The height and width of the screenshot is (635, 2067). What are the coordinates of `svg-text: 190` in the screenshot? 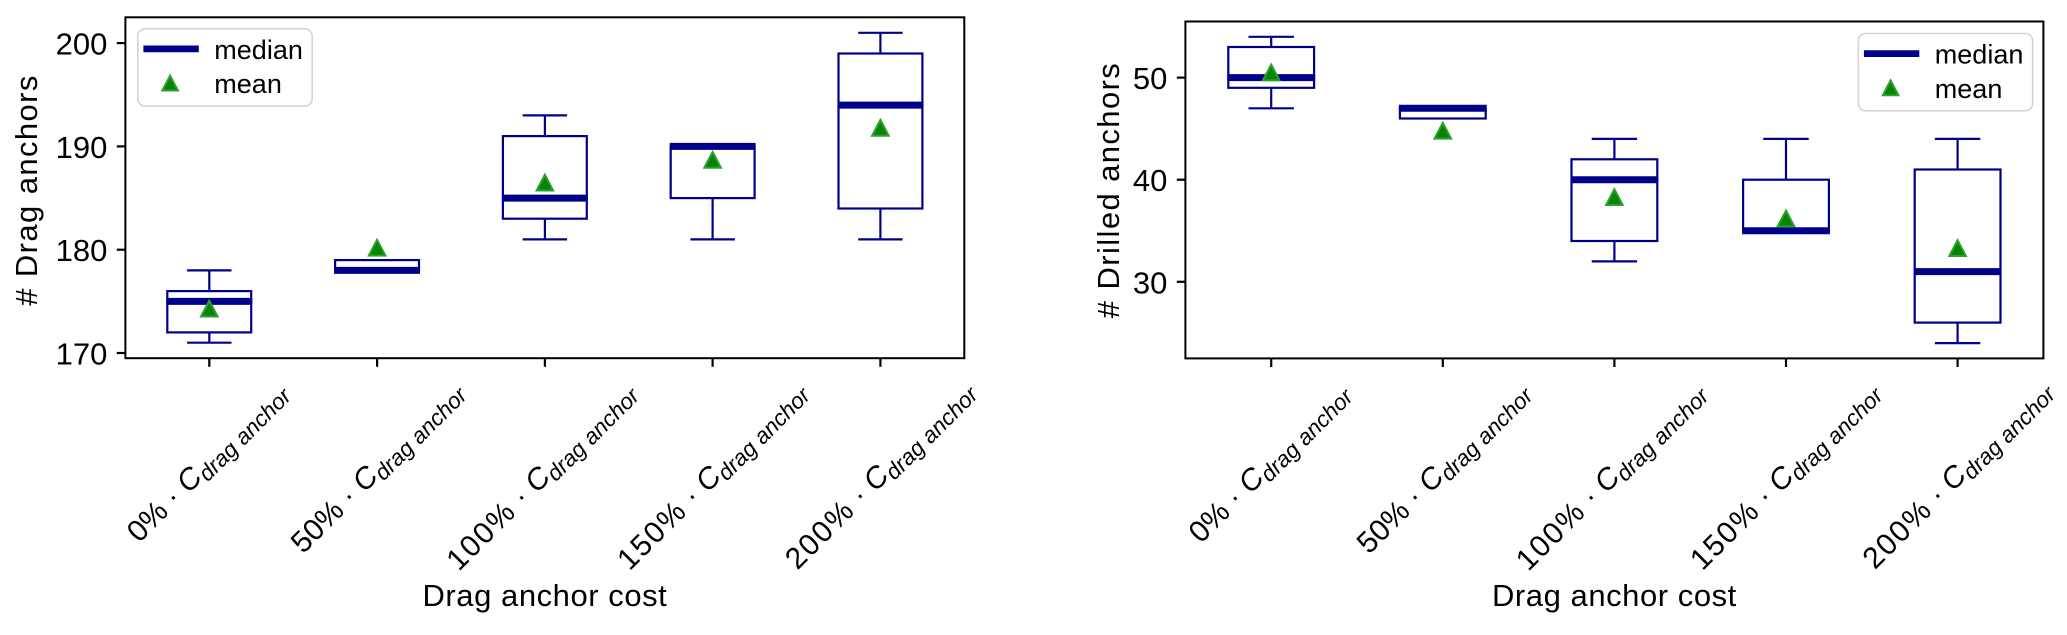 It's located at (82, 147).